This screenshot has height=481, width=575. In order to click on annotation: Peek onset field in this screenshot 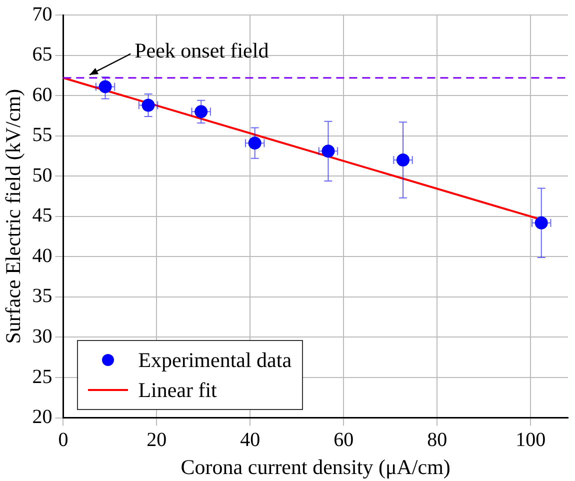, I will do `click(202, 50)`.